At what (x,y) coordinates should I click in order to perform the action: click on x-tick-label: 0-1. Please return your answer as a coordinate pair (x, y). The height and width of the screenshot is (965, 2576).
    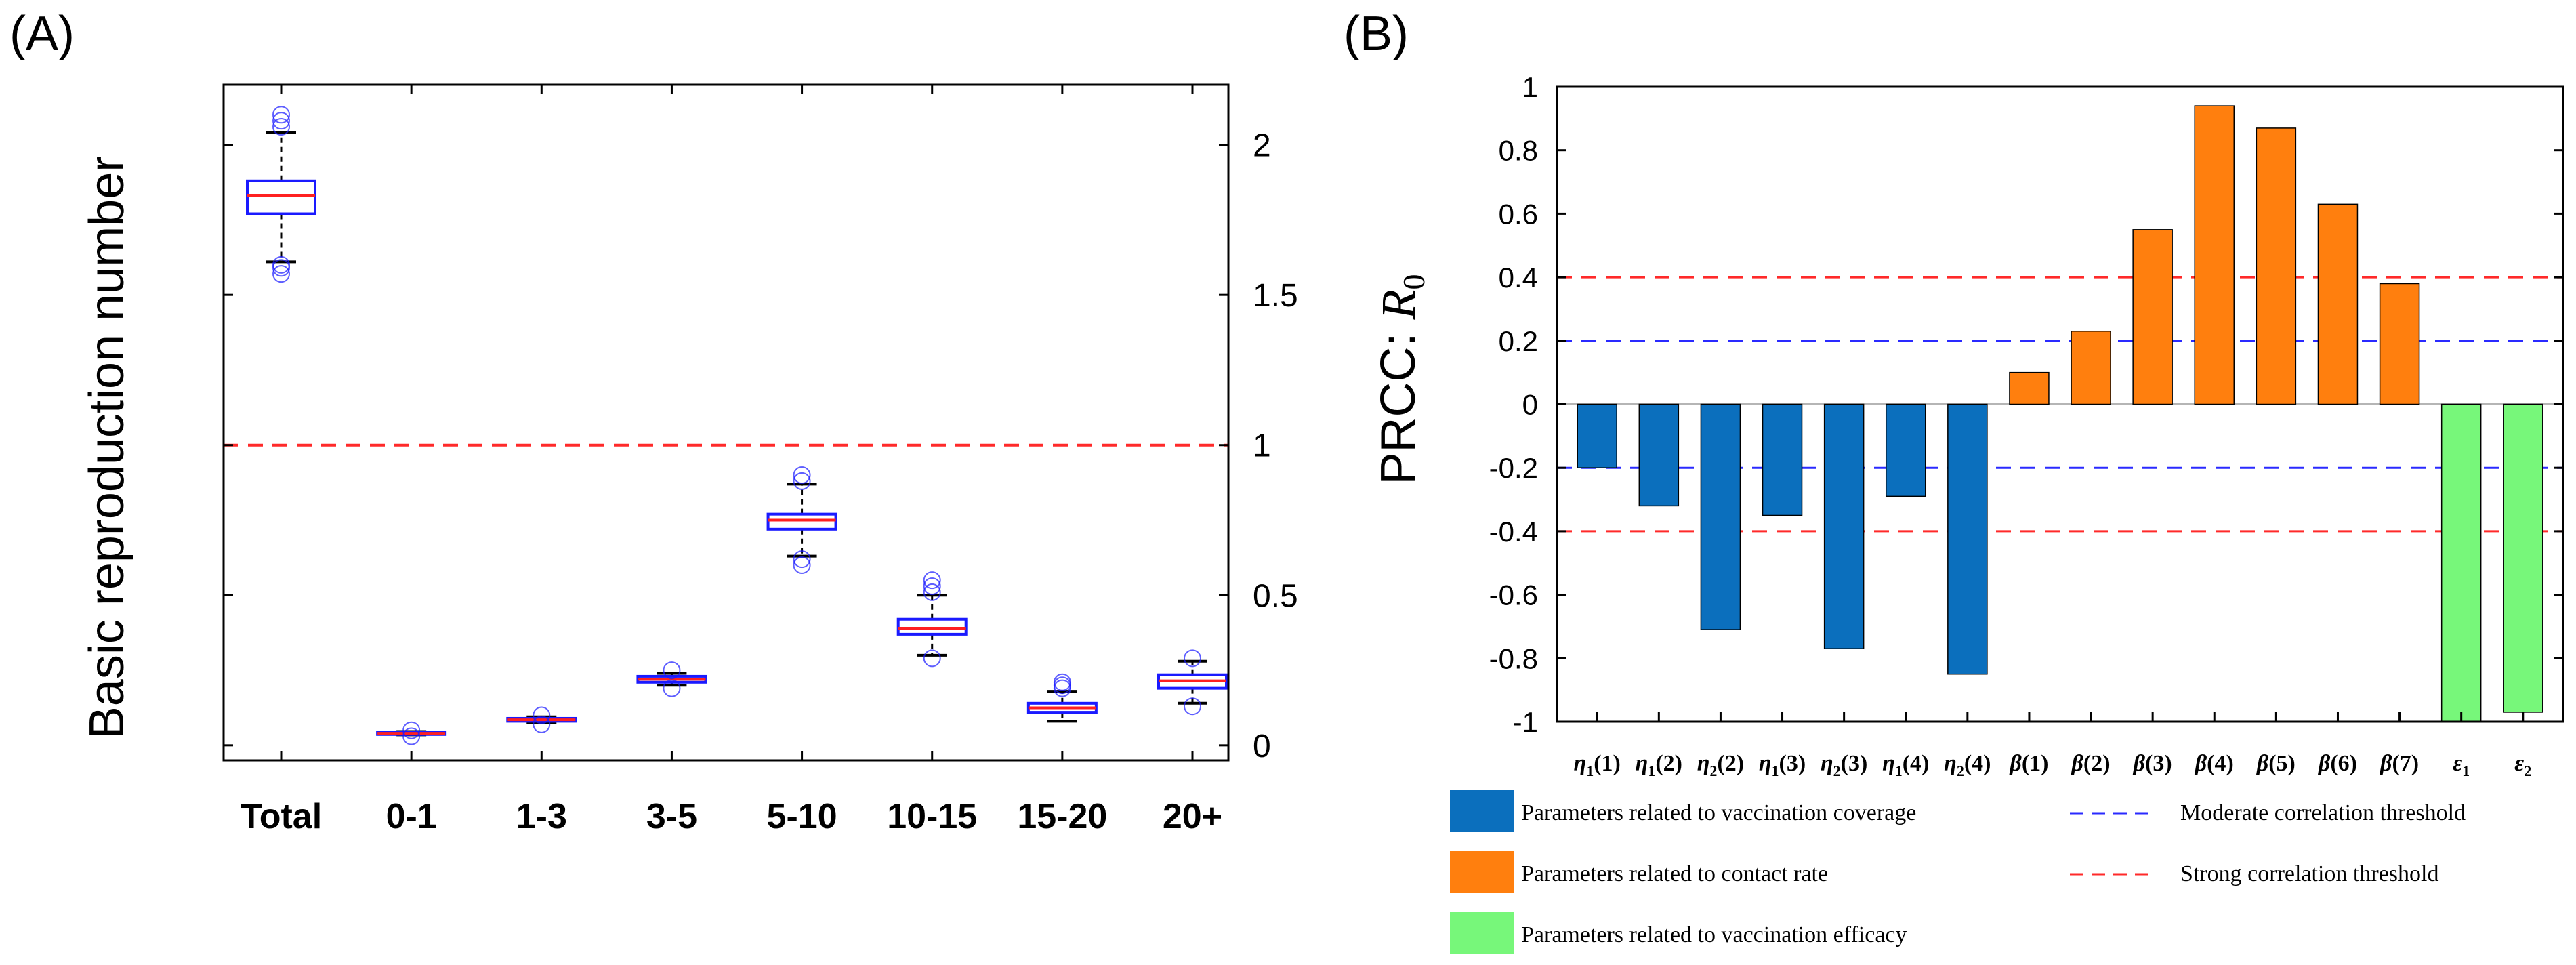
    Looking at the image, I should click on (411, 816).